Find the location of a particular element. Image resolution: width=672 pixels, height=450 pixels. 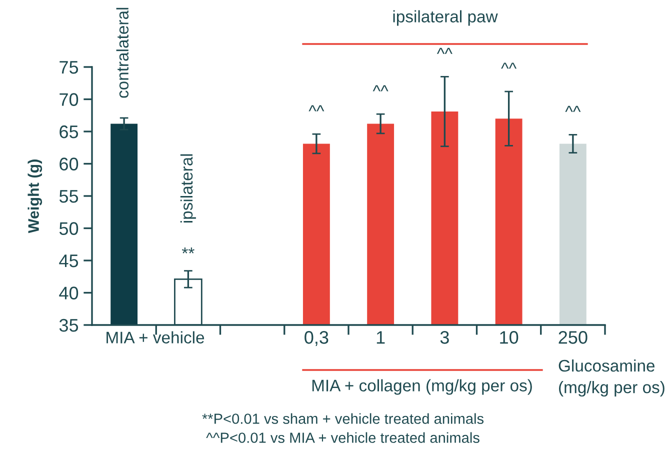

y-tick-label: 75 is located at coordinates (69, 67).